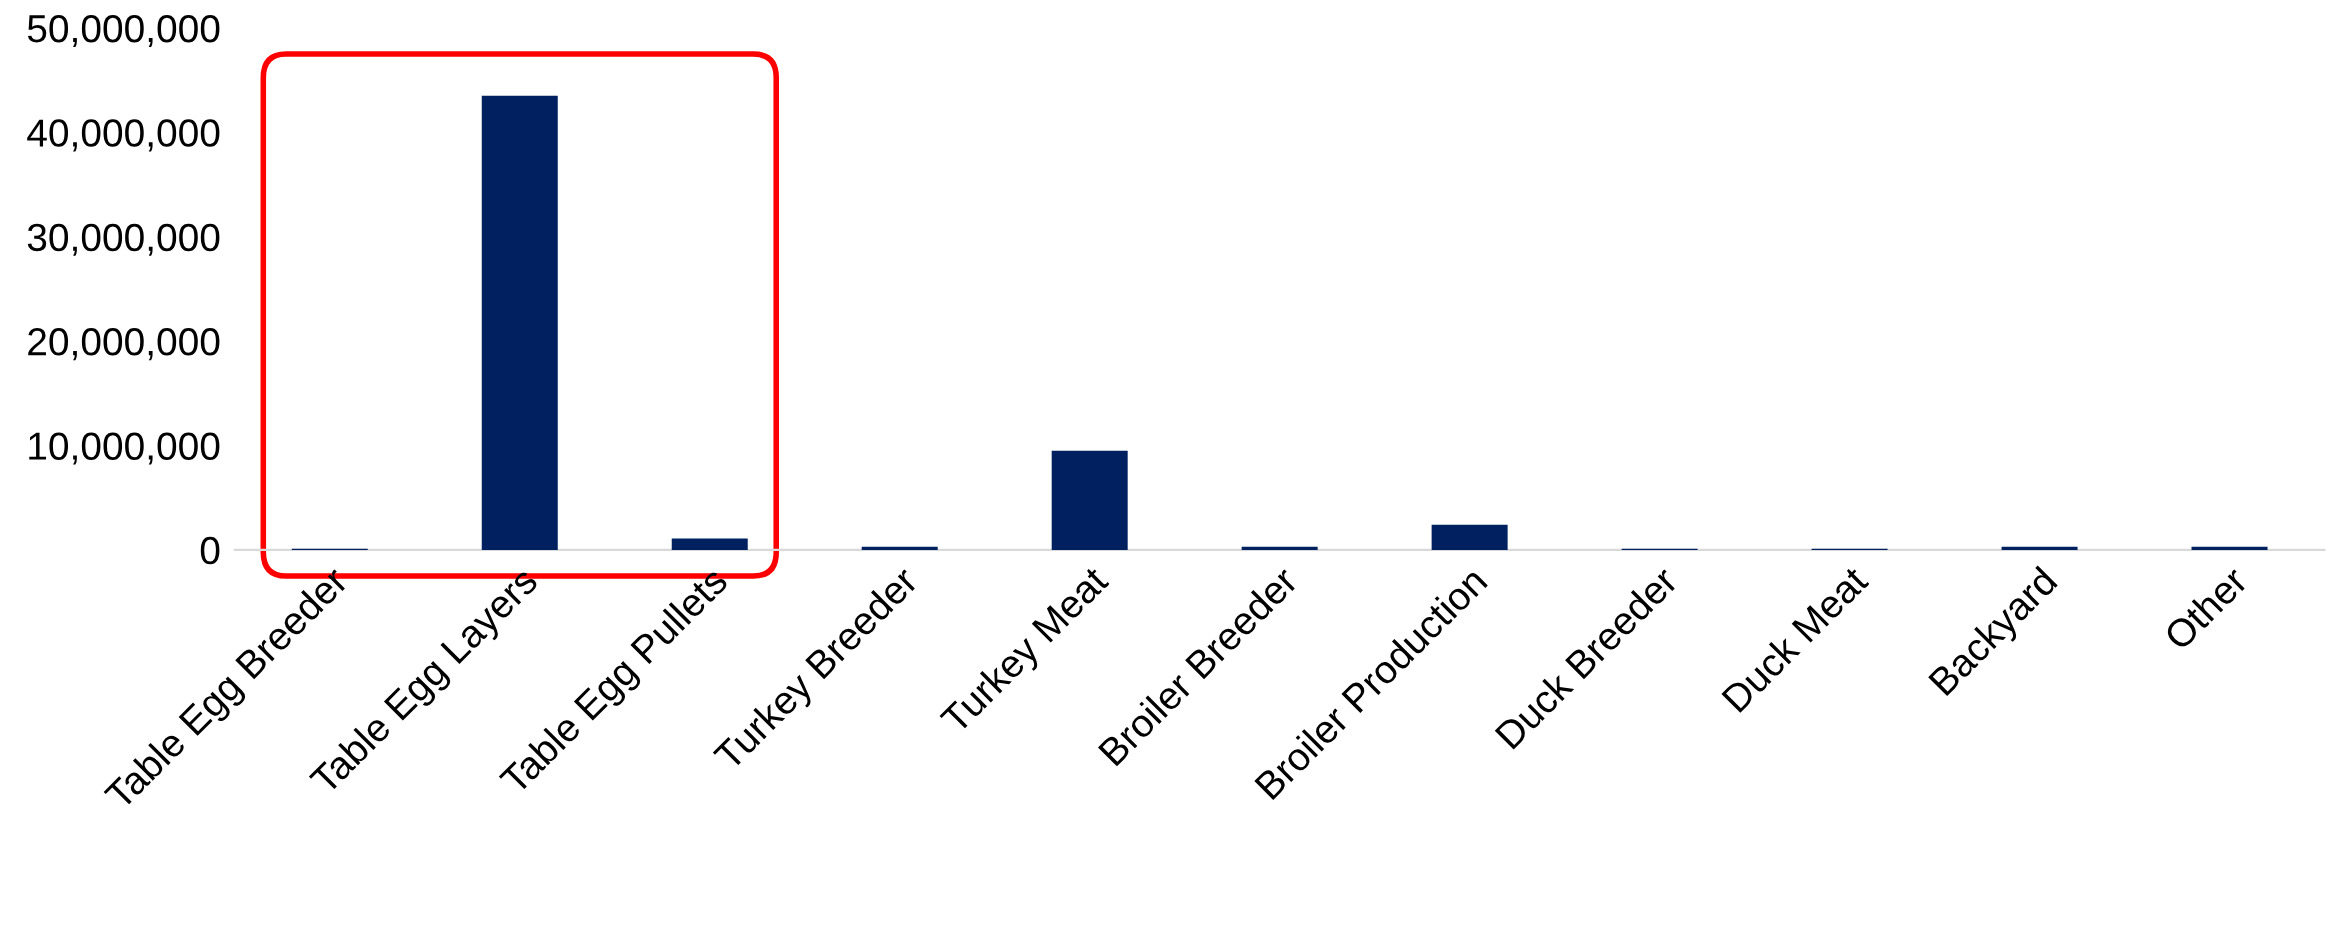 This screenshot has height=932, width=2348. I want to click on y-tick-label: 50,000,000, so click(123, 31).